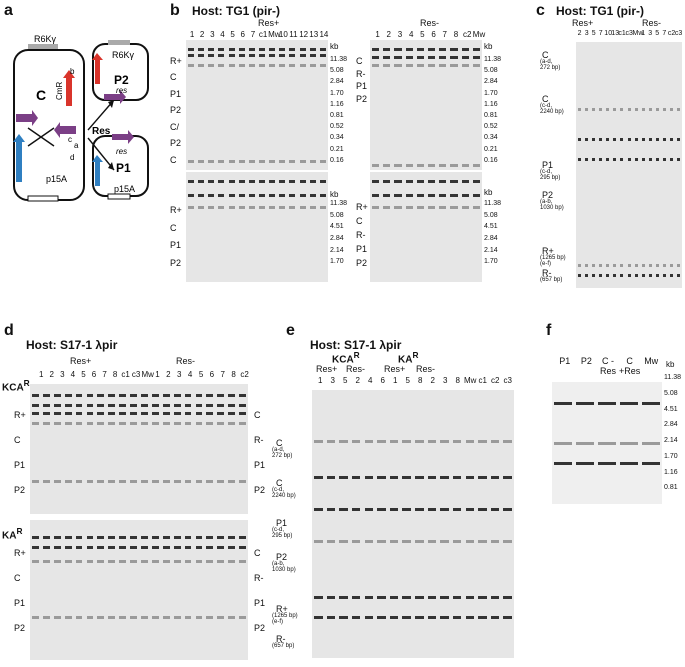 Image resolution: width=685 pixels, height=667 pixels. Describe the element at coordinates (324, 34) in the screenshot. I see `lane-label: 14` at that location.